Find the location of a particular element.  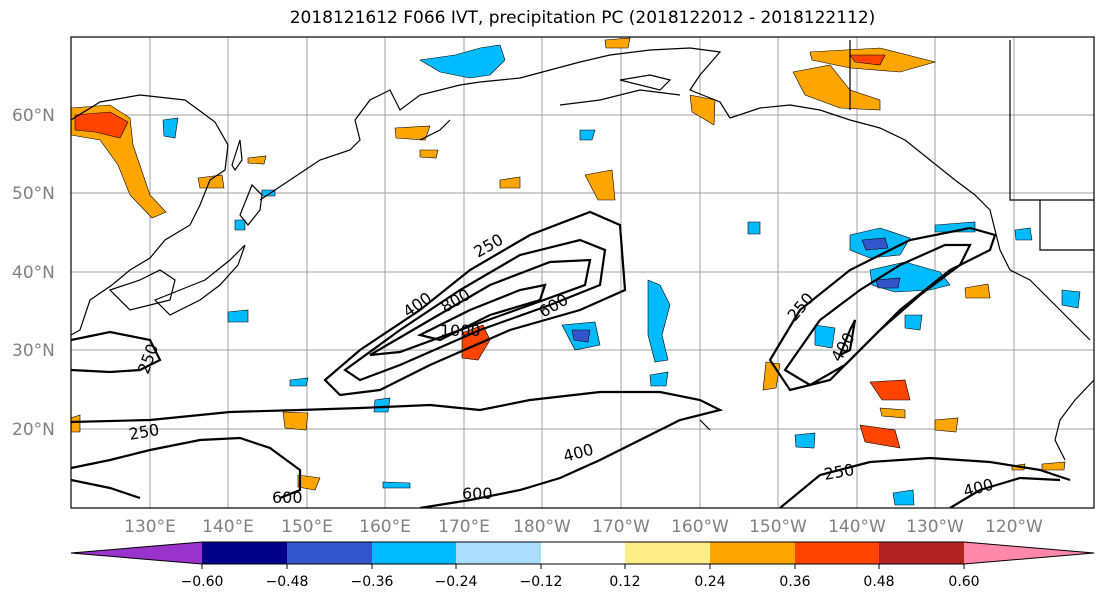

lon-label: 120°W is located at coordinates (1014, 527).